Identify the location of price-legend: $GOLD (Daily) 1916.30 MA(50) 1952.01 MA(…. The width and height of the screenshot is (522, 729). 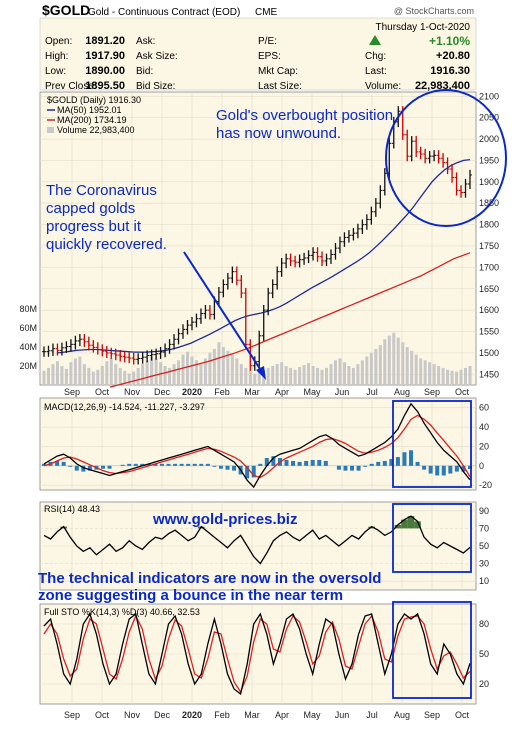
(94, 115).